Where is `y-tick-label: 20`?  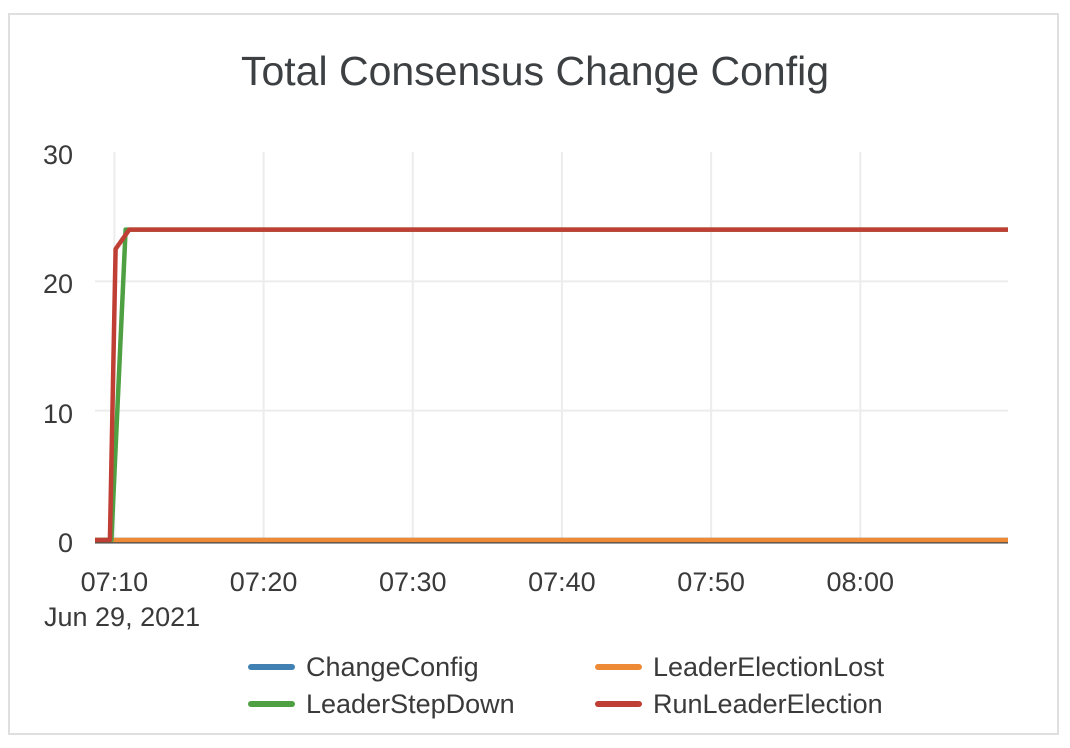
y-tick-label: 20 is located at coordinates (57, 284).